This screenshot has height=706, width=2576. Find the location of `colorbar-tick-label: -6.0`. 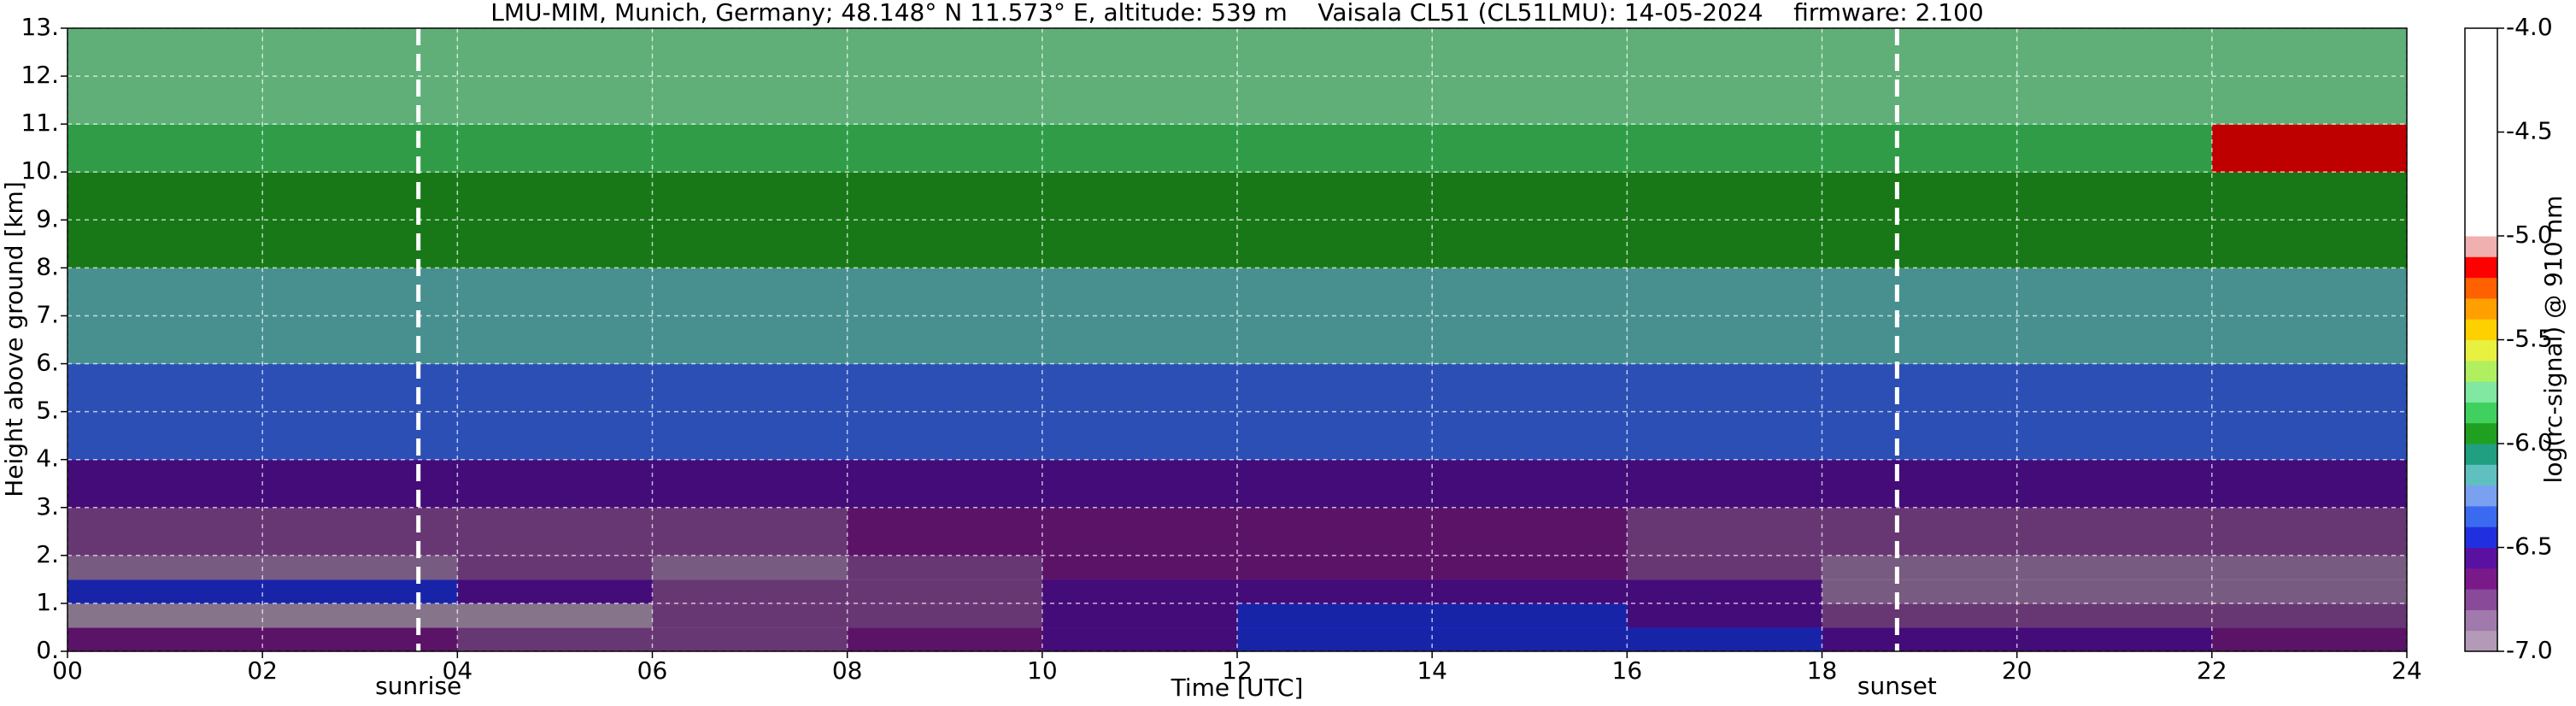

colorbar-tick-label: -6.0 is located at coordinates (2529, 442).